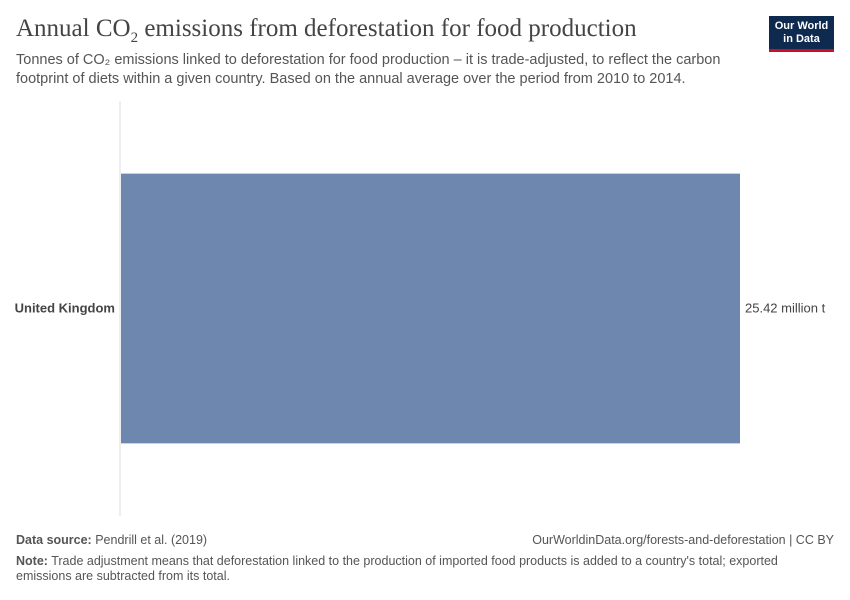 The image size is (850, 600). What do you see at coordinates (149, 540) in the screenshot?
I see `data-source-link: Pendrill et al. (2019)` at bounding box center [149, 540].